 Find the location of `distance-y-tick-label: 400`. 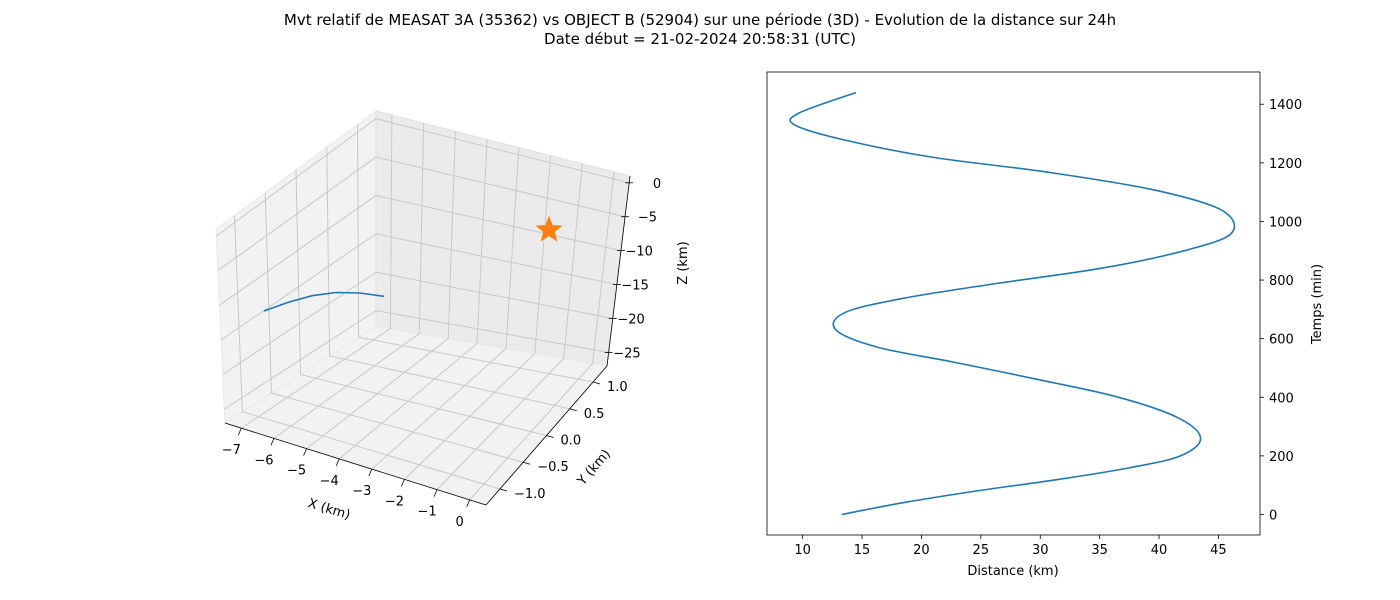

distance-y-tick-label: 400 is located at coordinates (1281, 398).